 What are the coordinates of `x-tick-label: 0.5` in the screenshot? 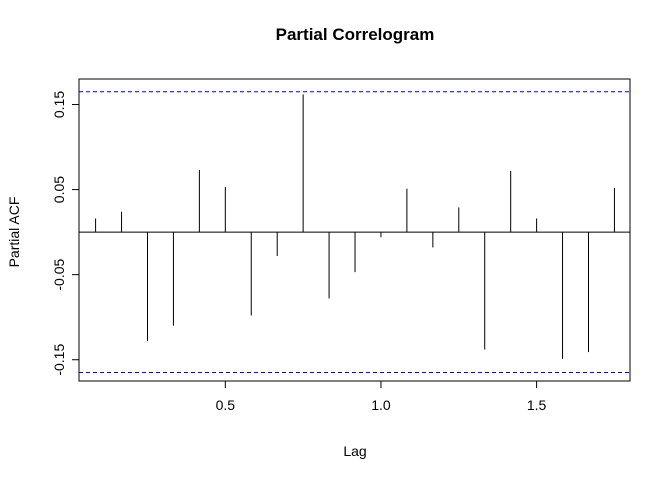 It's located at (226, 405).